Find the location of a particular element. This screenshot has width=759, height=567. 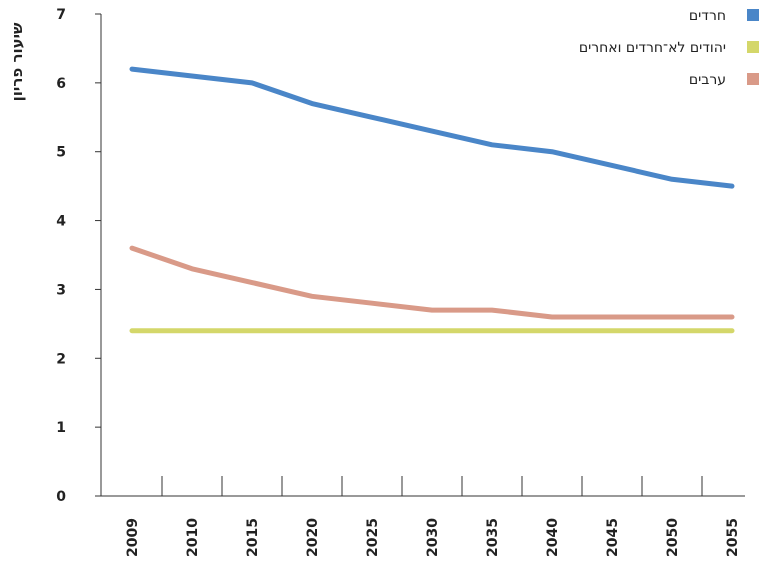

y-tick-label: 0 is located at coordinates (61, 497).